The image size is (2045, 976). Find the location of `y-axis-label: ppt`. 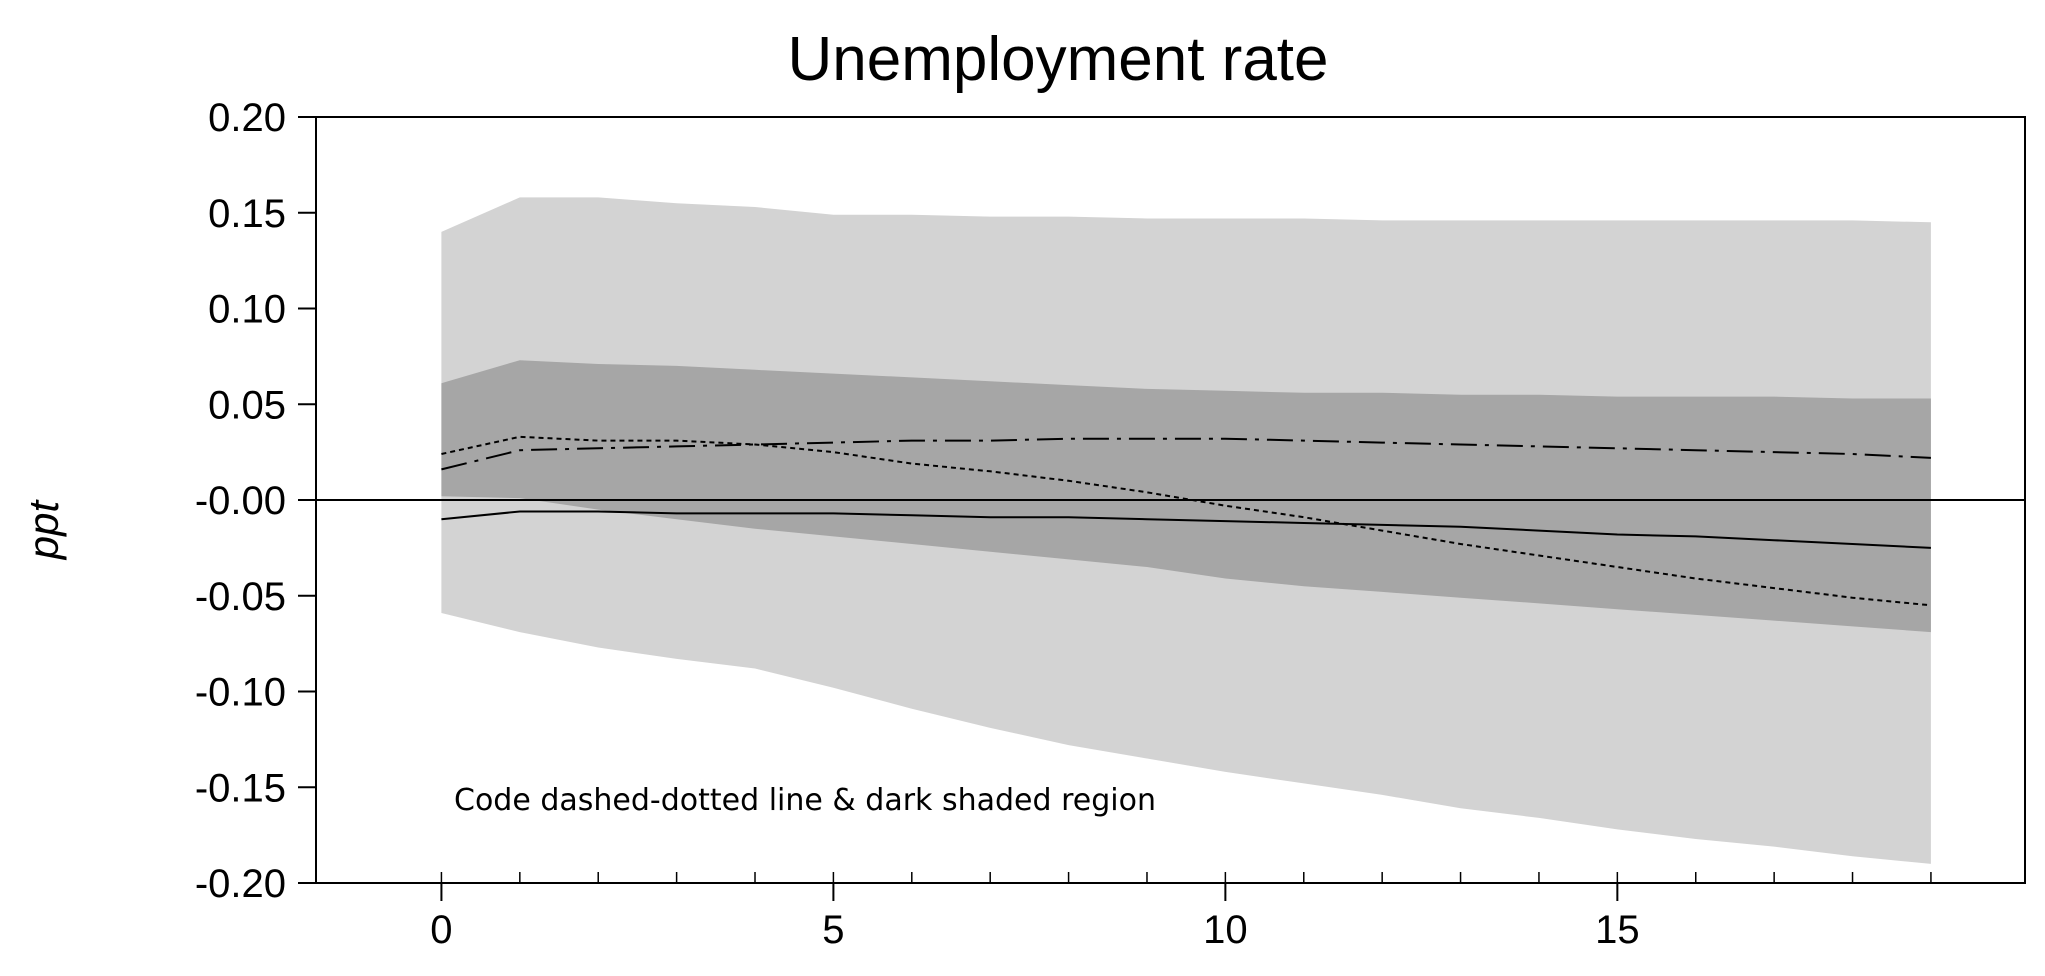

y-axis-label: ppt is located at coordinates (43, 529).